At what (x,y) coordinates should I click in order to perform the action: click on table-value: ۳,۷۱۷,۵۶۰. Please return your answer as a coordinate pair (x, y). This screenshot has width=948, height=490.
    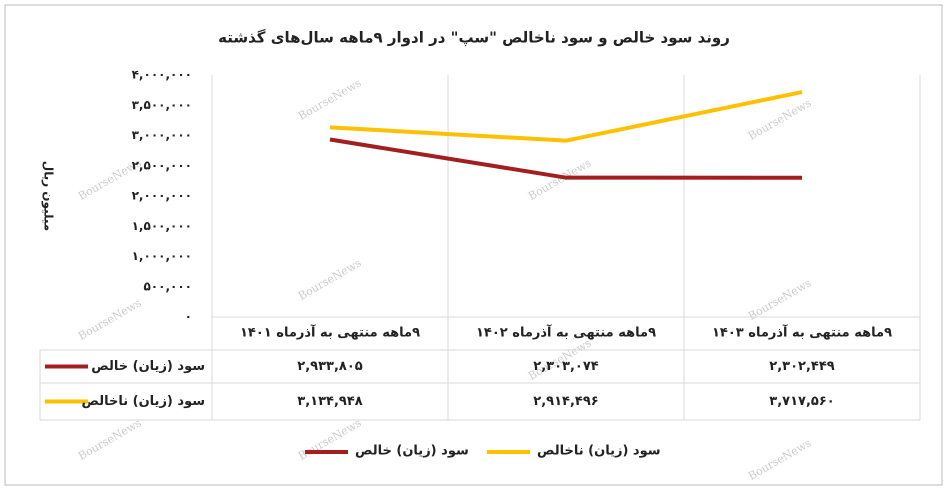
    Looking at the image, I should click on (801, 401).